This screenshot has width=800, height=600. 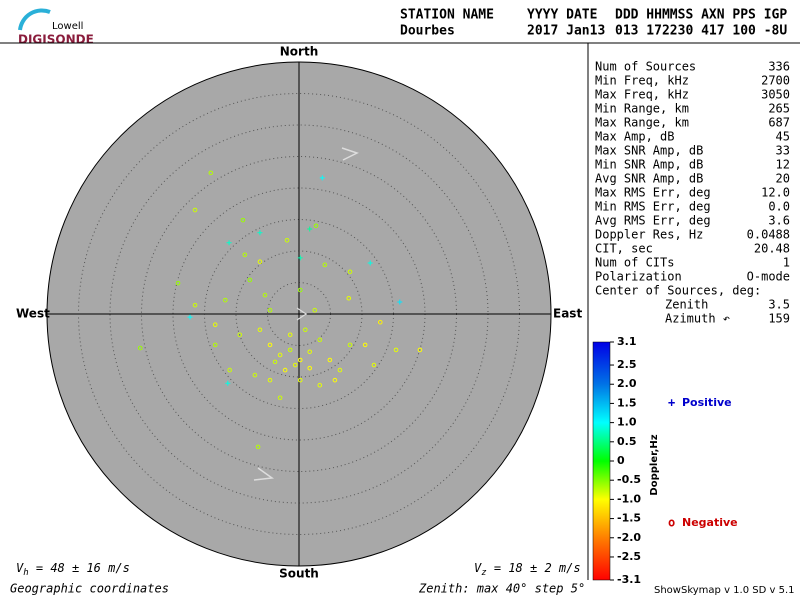 What do you see at coordinates (299, 52) in the screenshot?
I see `north: North` at bounding box center [299, 52].